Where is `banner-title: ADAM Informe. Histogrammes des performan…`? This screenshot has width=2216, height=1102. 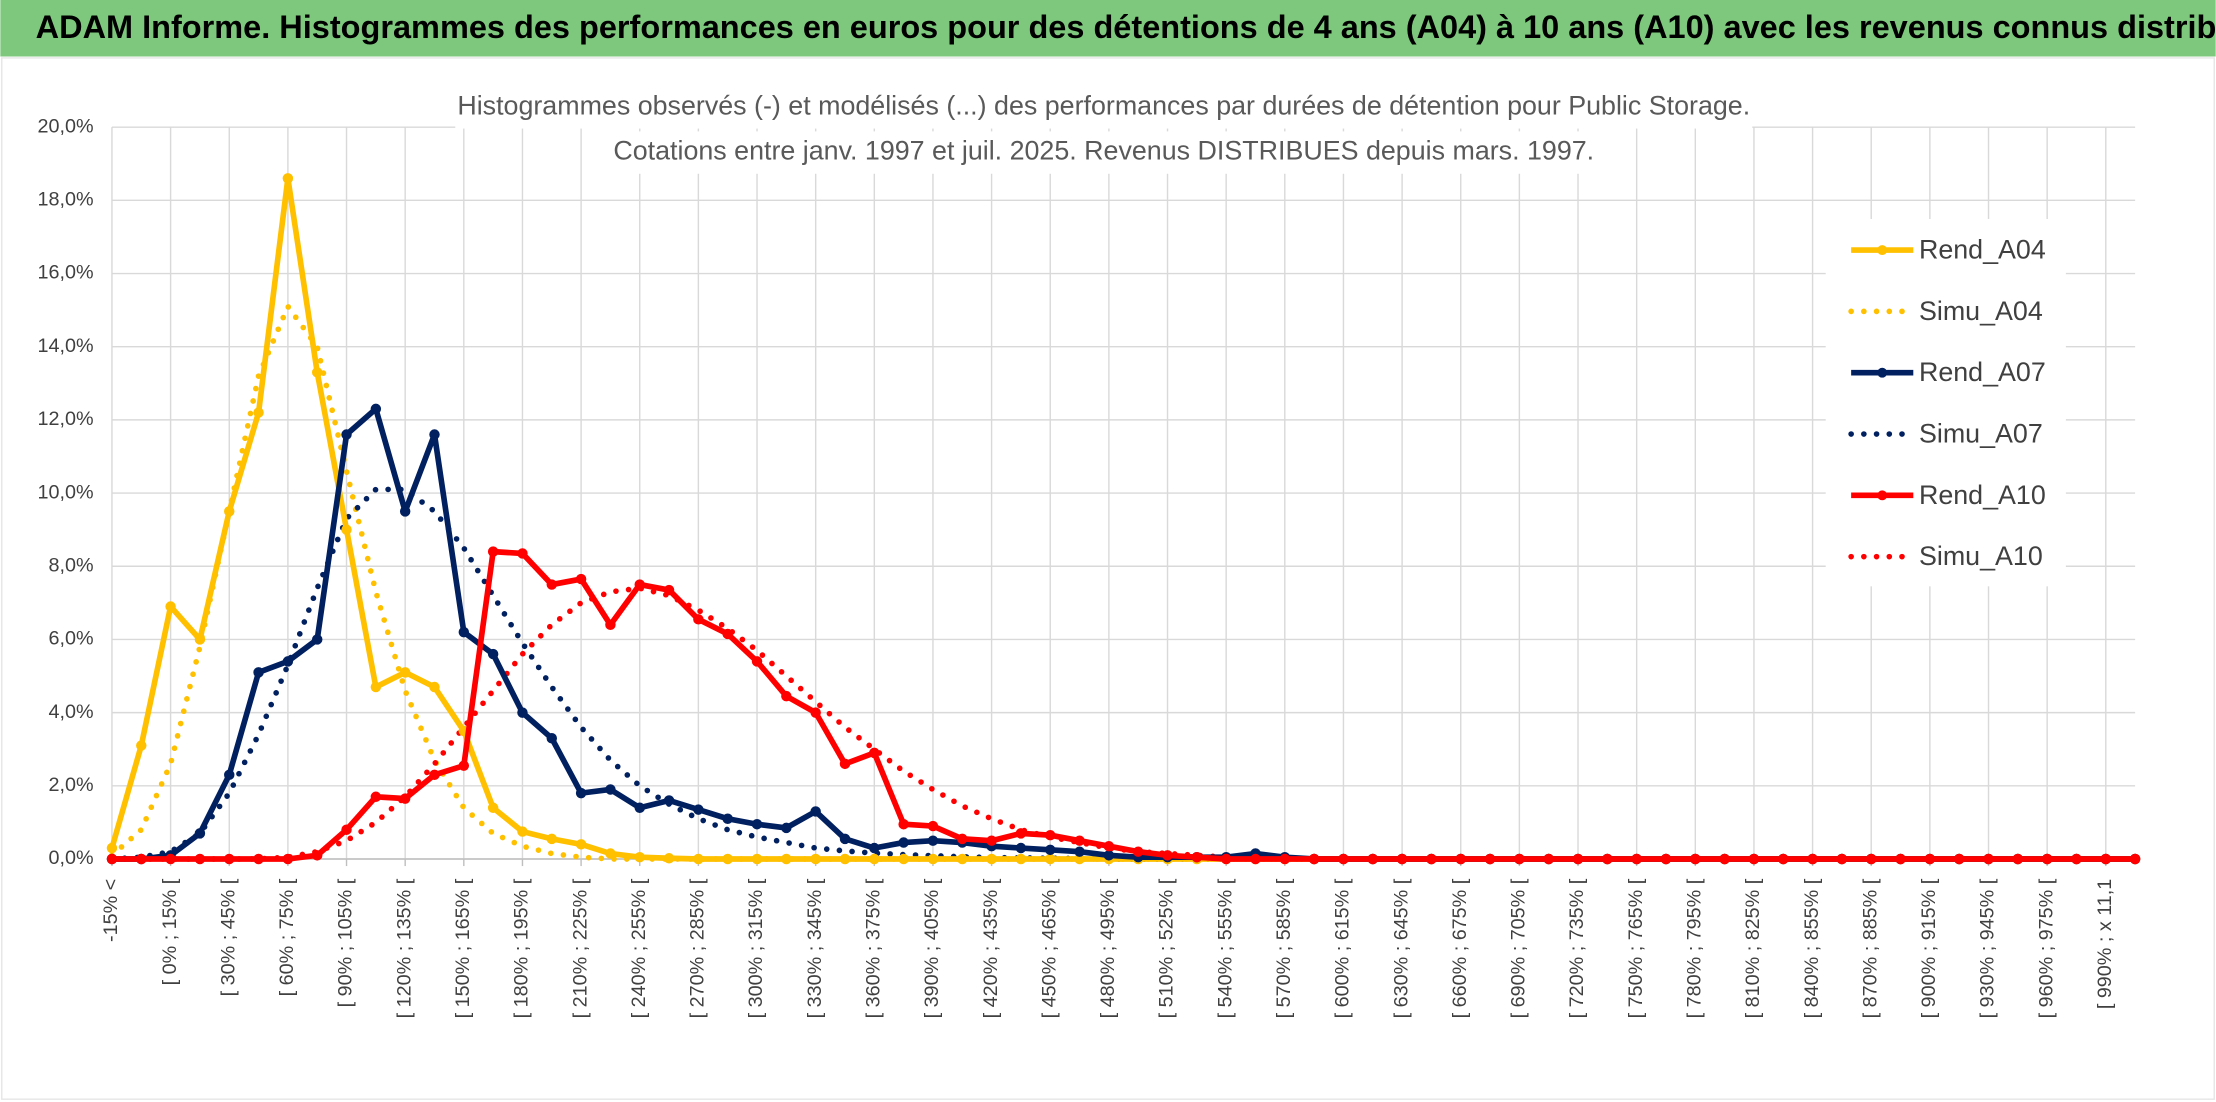
banner-title: ADAM Informe. Histogrammes des performan… is located at coordinates (1126, 27).